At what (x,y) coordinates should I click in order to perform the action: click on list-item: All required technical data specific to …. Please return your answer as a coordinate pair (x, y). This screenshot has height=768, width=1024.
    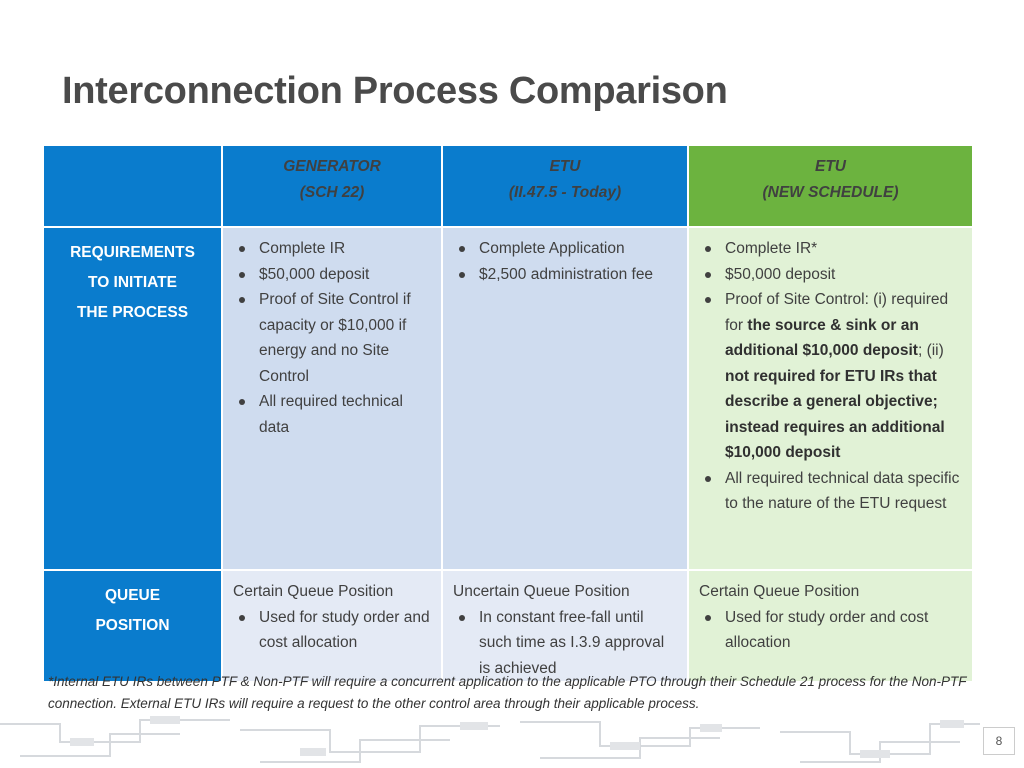
    Looking at the image, I should click on (831, 491).